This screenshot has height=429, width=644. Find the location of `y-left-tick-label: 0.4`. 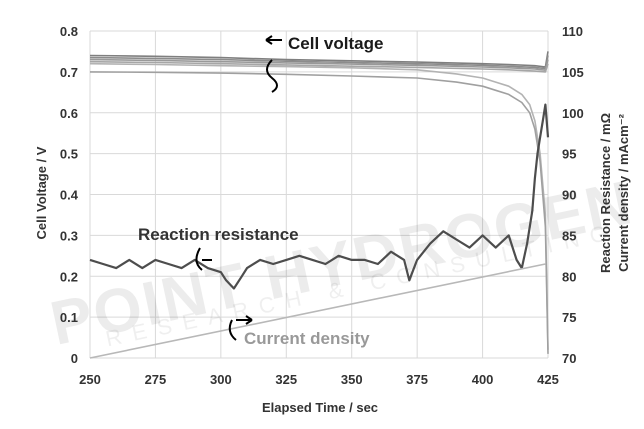

y-left-tick-label: 0.4 is located at coordinates (69, 195).